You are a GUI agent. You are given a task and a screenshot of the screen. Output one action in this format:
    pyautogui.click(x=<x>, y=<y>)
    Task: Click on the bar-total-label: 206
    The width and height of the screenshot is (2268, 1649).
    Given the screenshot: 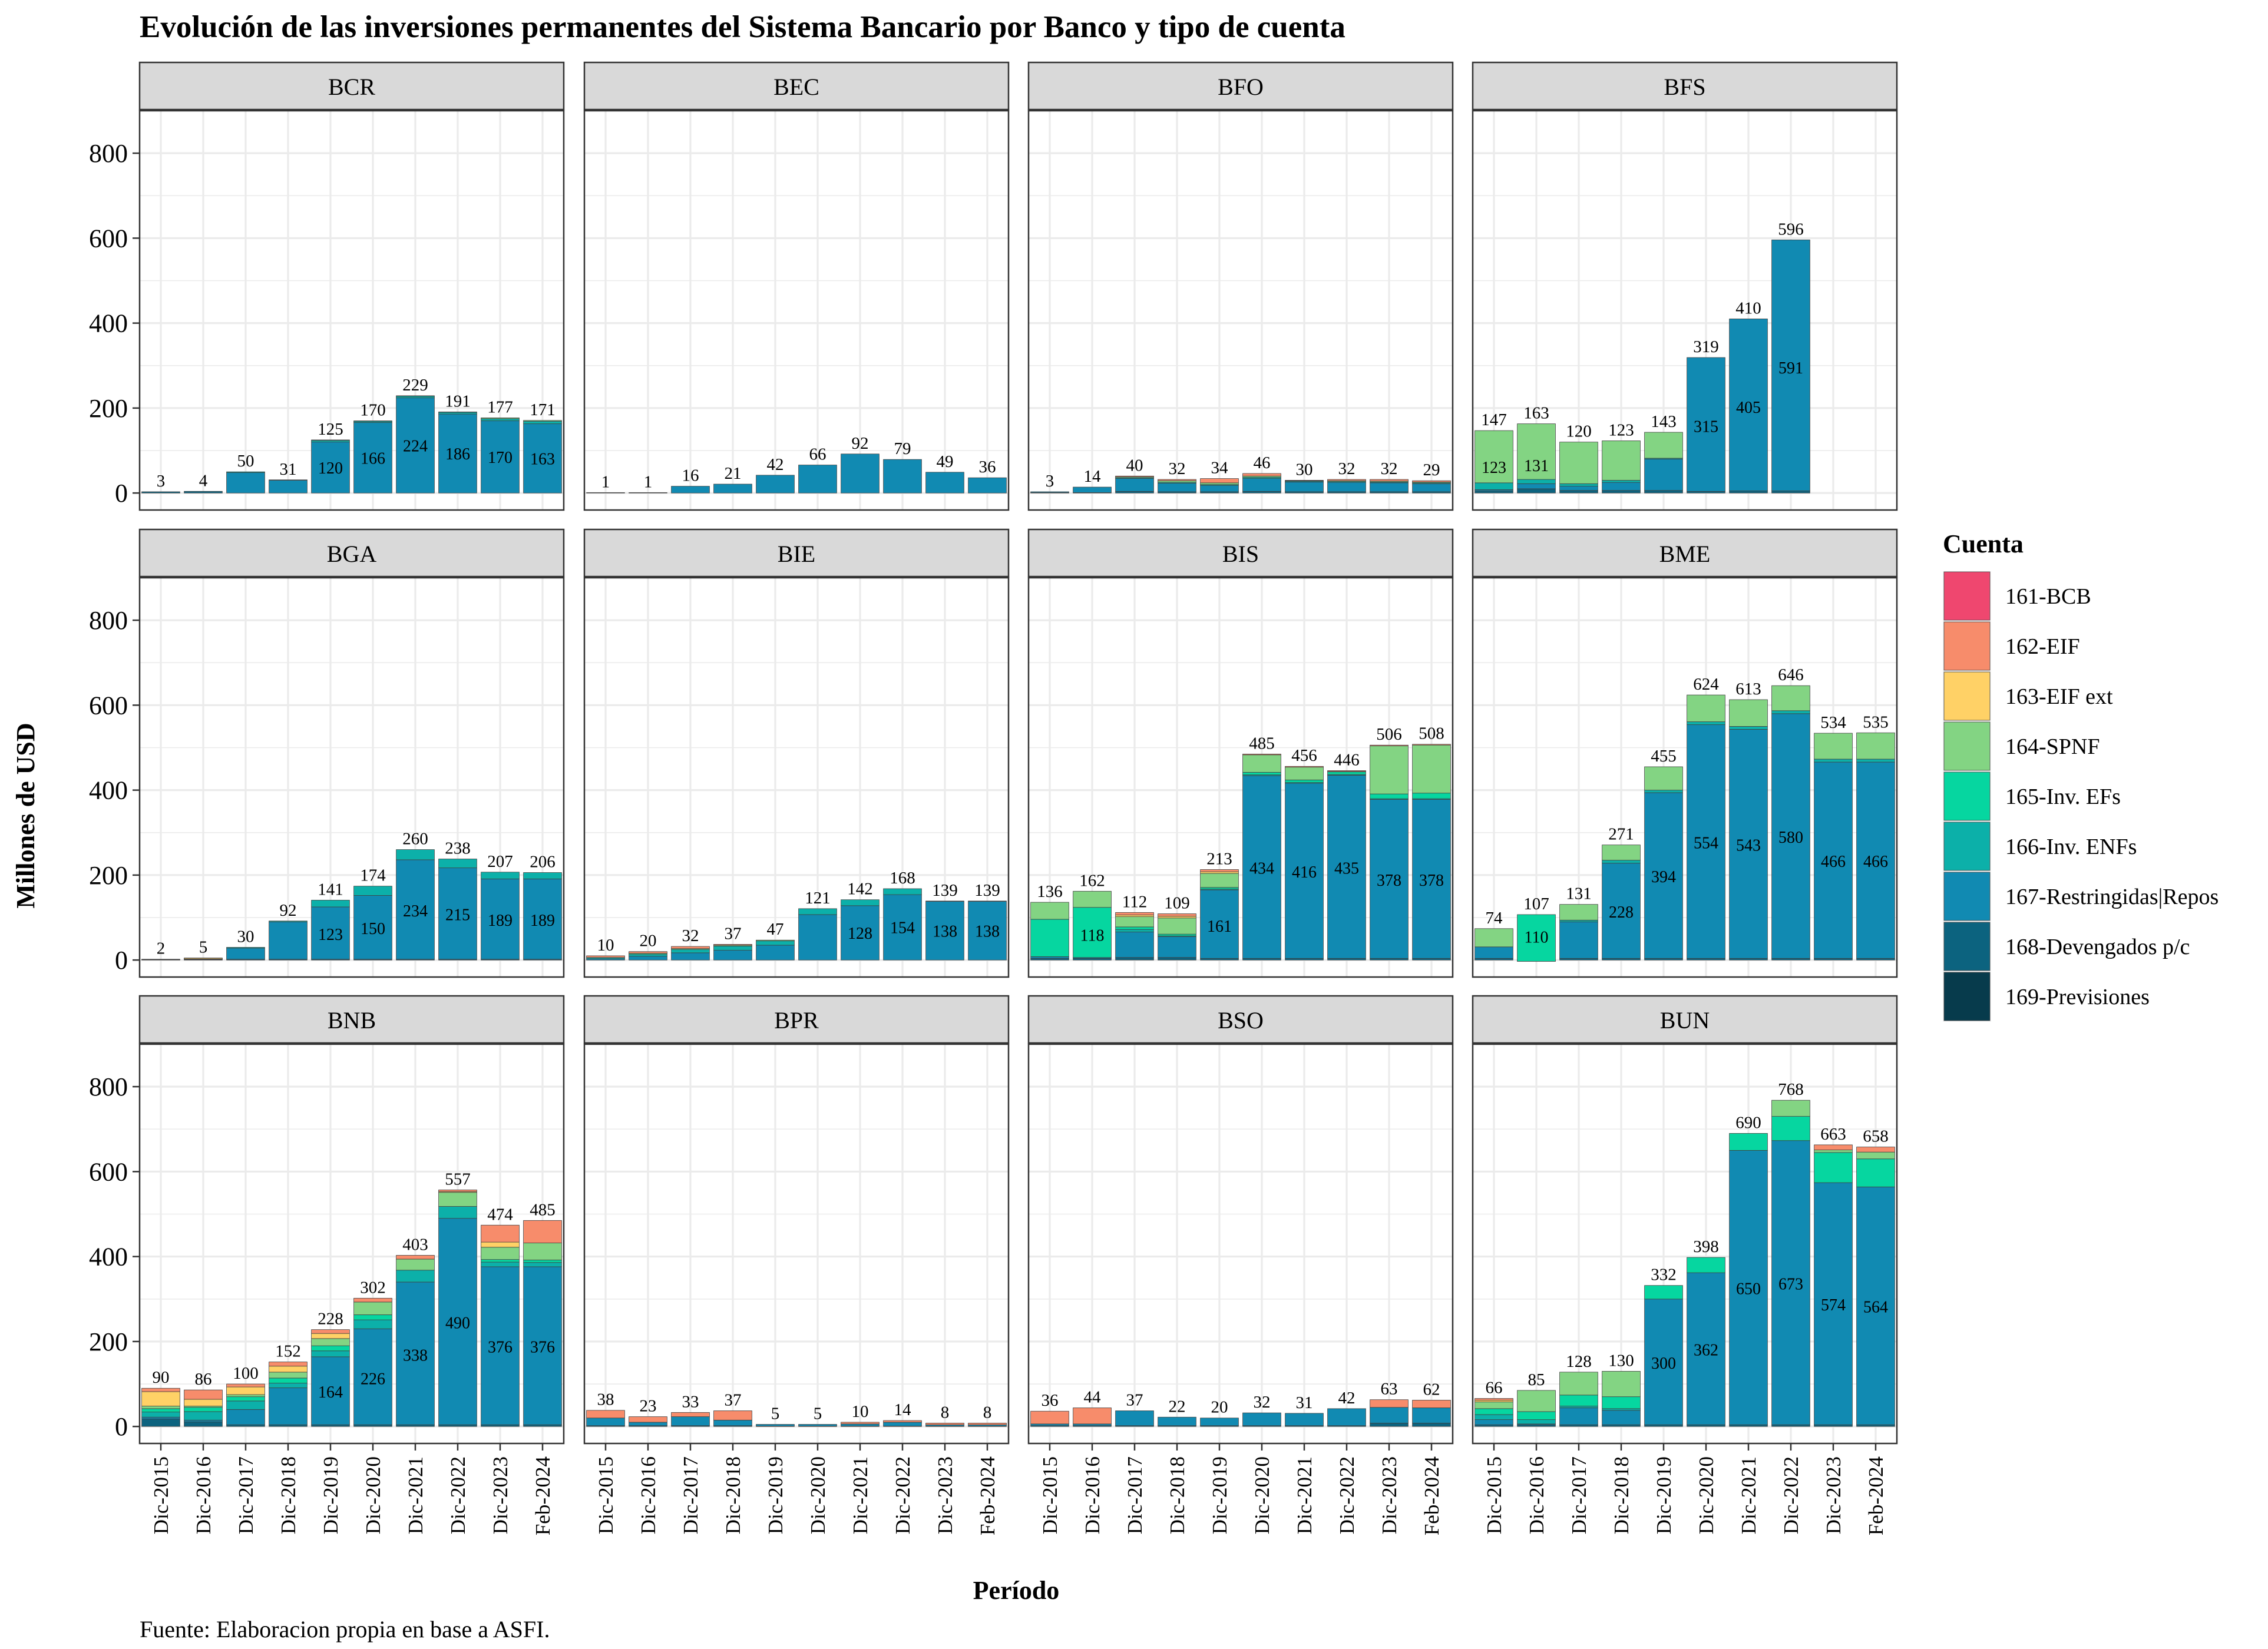 What is the action you would take?
    pyautogui.click(x=543, y=862)
    